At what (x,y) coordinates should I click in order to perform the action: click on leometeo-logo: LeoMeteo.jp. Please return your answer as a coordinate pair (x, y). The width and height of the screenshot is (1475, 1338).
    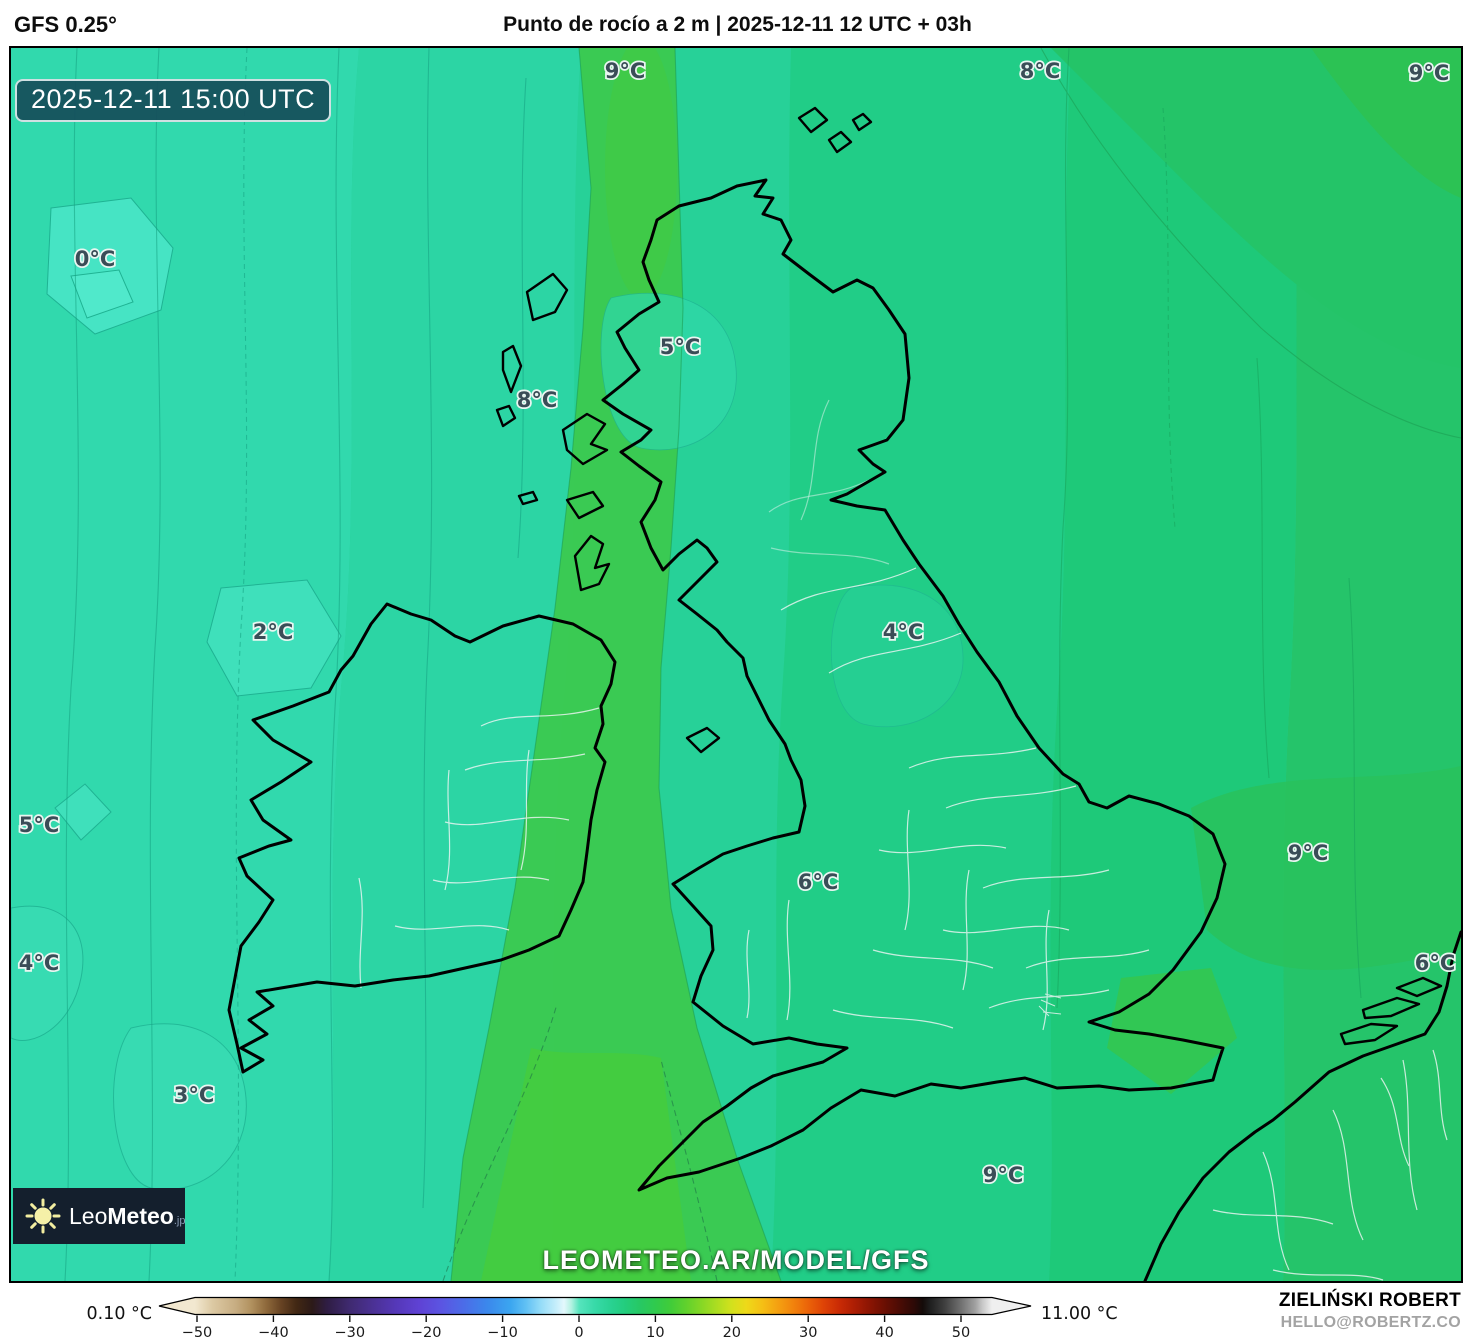
    Looking at the image, I should click on (99, 1216).